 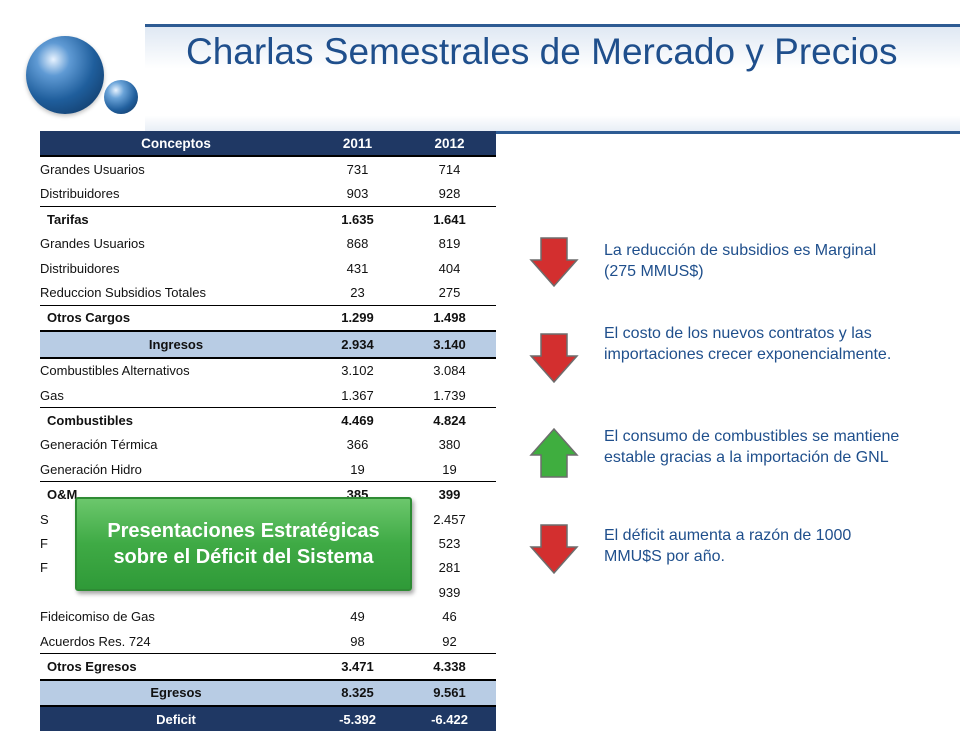 I want to click on table-row: Grandes Usuarios 868 819, so click(x=268, y=244).